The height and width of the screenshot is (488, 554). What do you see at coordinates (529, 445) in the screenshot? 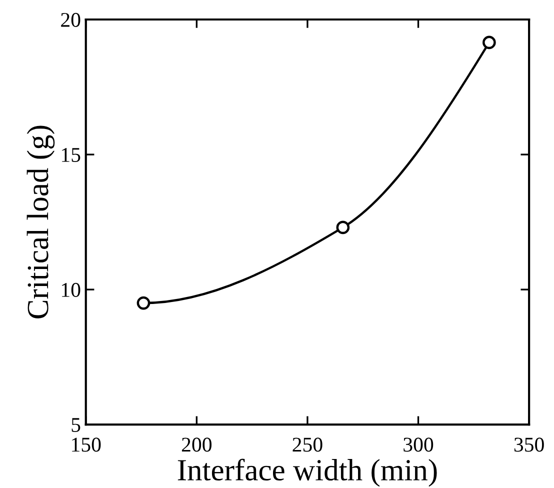
I see `x-tick-label: 350` at bounding box center [529, 445].